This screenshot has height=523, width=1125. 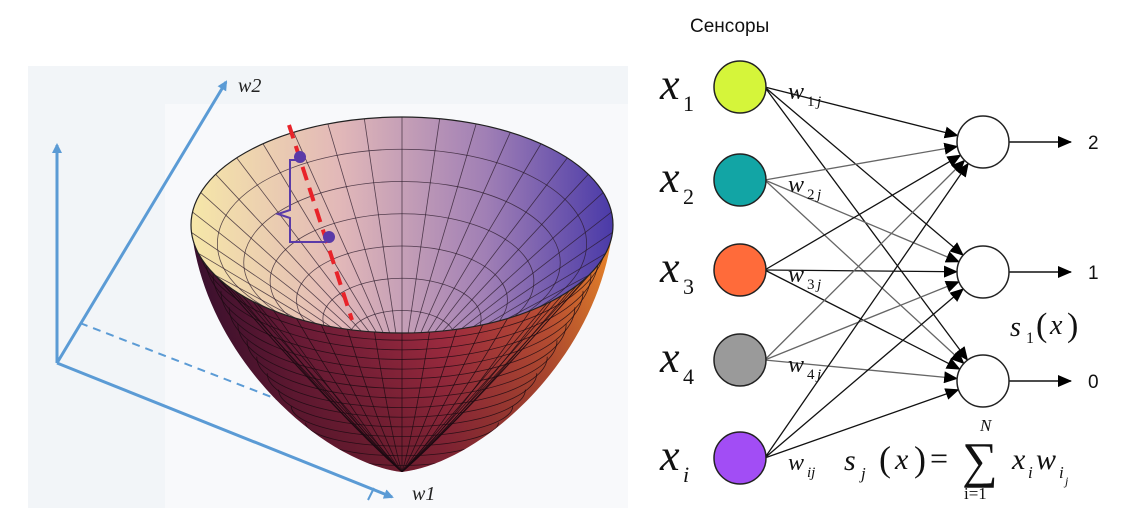 I want to click on s1-label-arg: x, so click(x=1056, y=325).